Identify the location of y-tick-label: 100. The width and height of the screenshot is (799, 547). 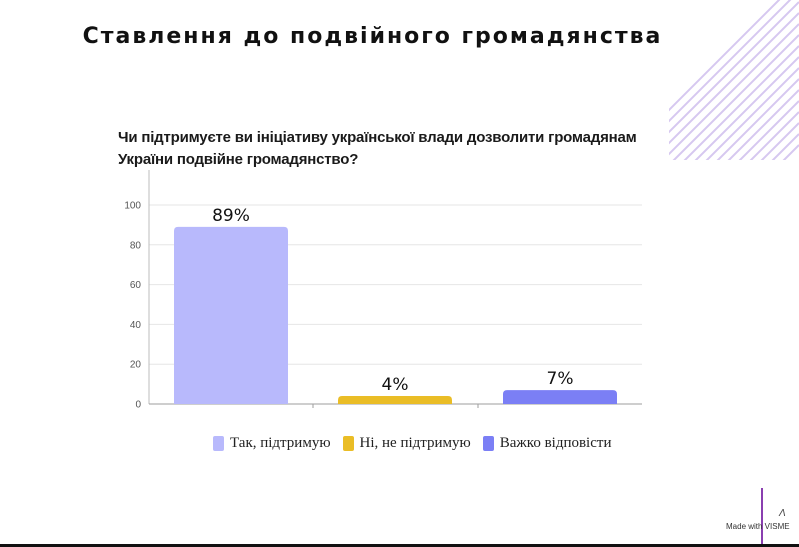
(132, 206).